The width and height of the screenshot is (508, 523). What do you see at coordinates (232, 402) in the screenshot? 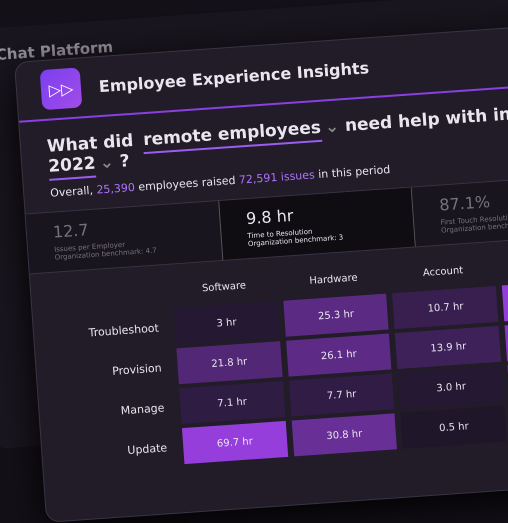
I see `heat-cell: 7.1 hr` at bounding box center [232, 402].